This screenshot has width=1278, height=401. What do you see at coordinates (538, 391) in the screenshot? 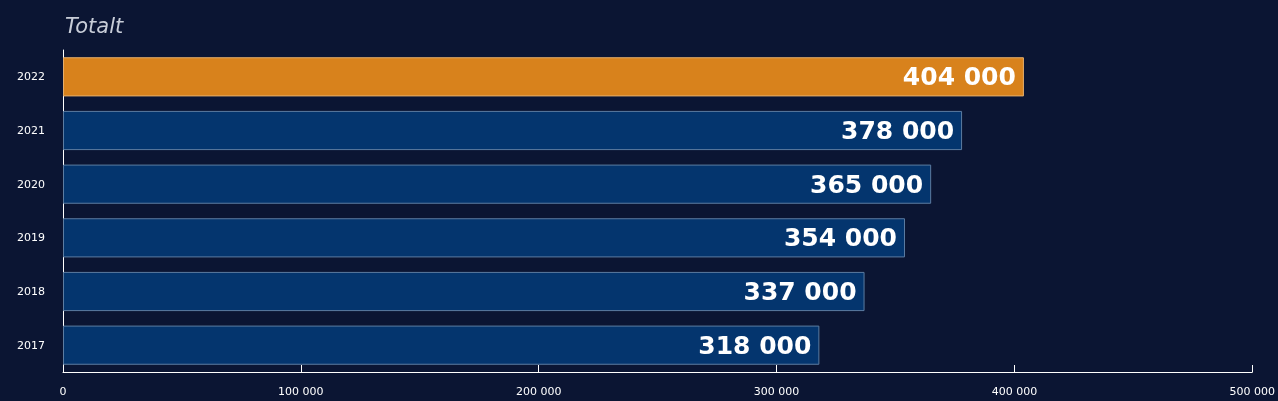
I see `x-tick-label: 200 000` at bounding box center [538, 391].